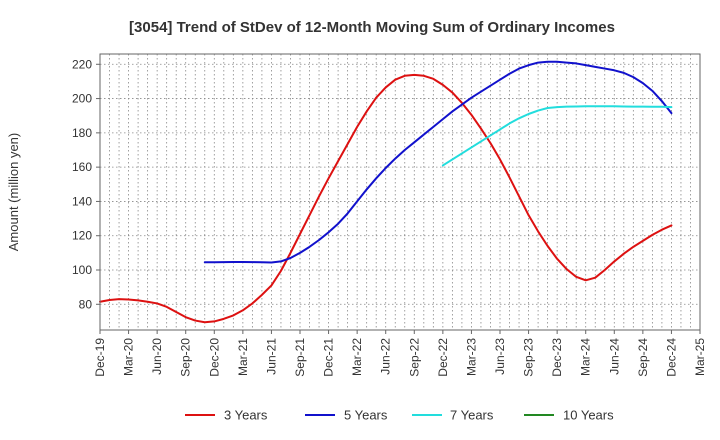  What do you see at coordinates (186, 357) in the screenshot?
I see `x-tick-label: Sep-20` at bounding box center [186, 357].